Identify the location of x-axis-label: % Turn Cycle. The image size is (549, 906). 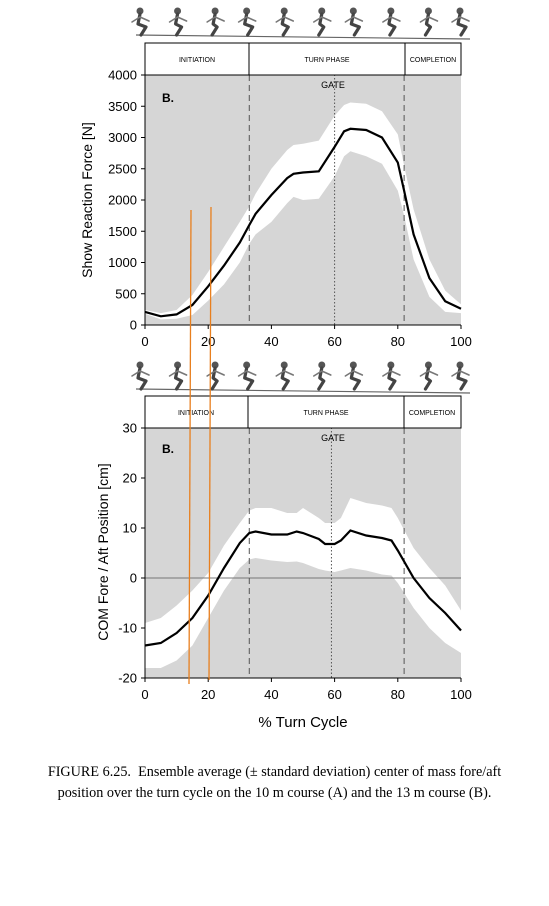
(302, 722).